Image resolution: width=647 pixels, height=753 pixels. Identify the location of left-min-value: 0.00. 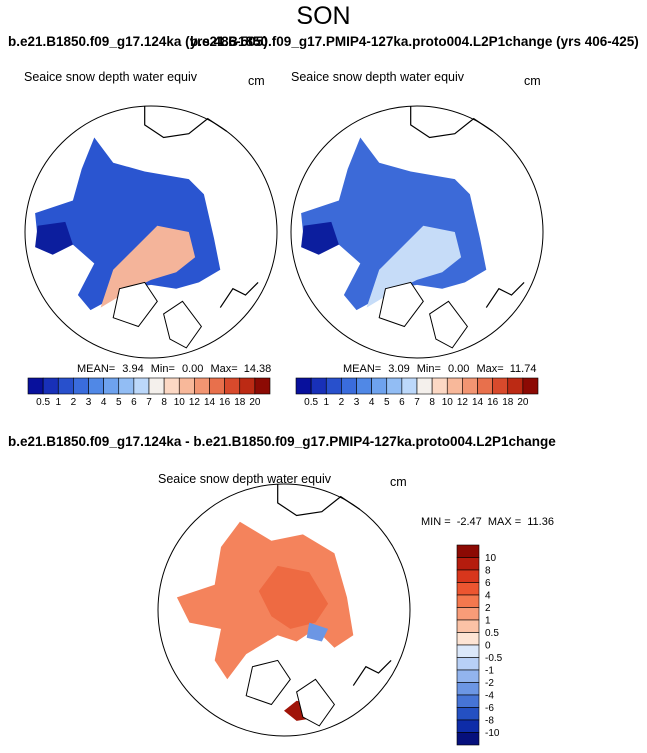
(192, 369).